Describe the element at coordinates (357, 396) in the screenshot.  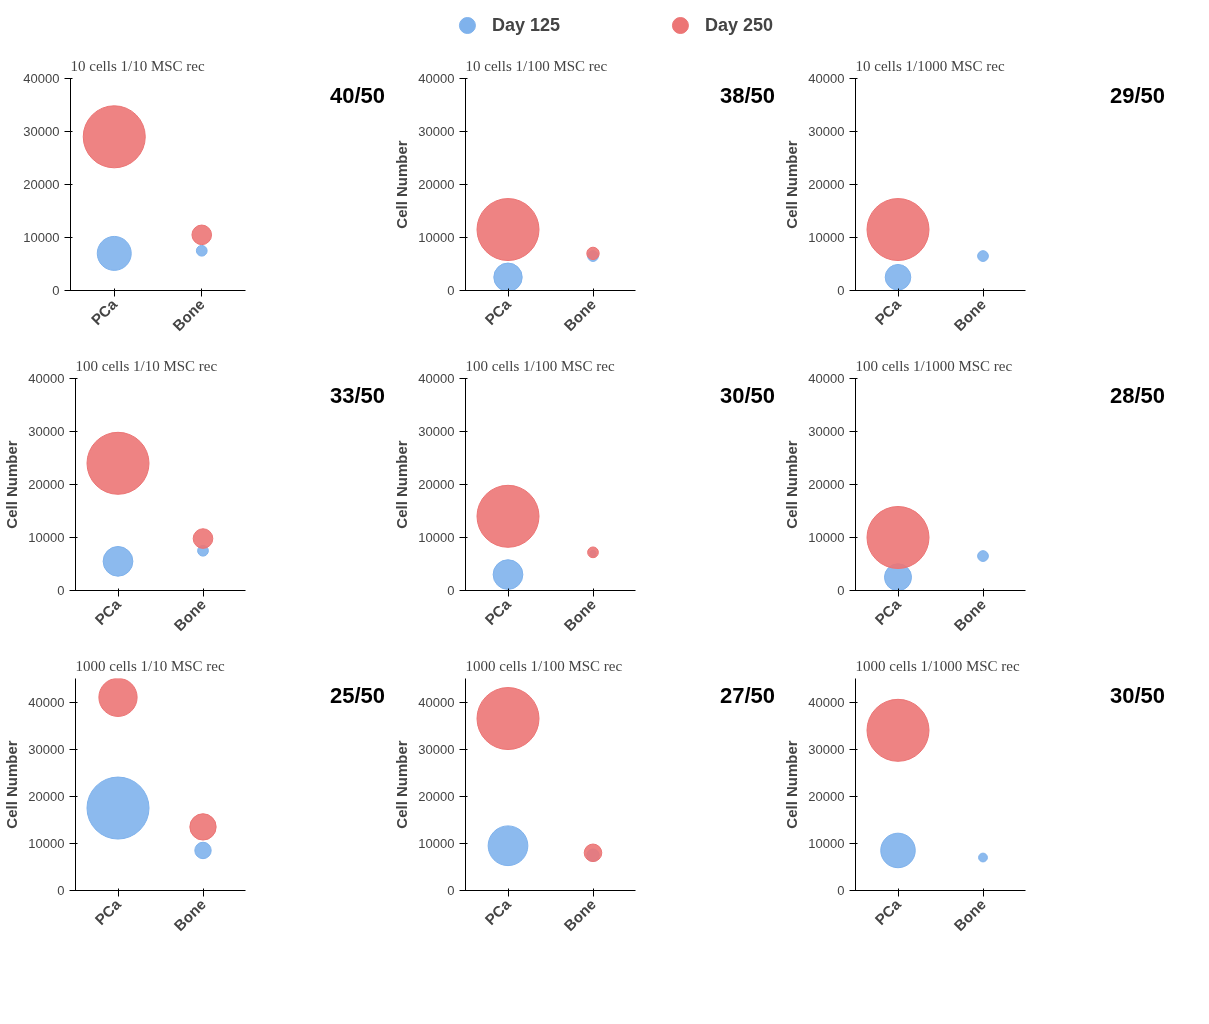
I see `text: 33/50` at that location.